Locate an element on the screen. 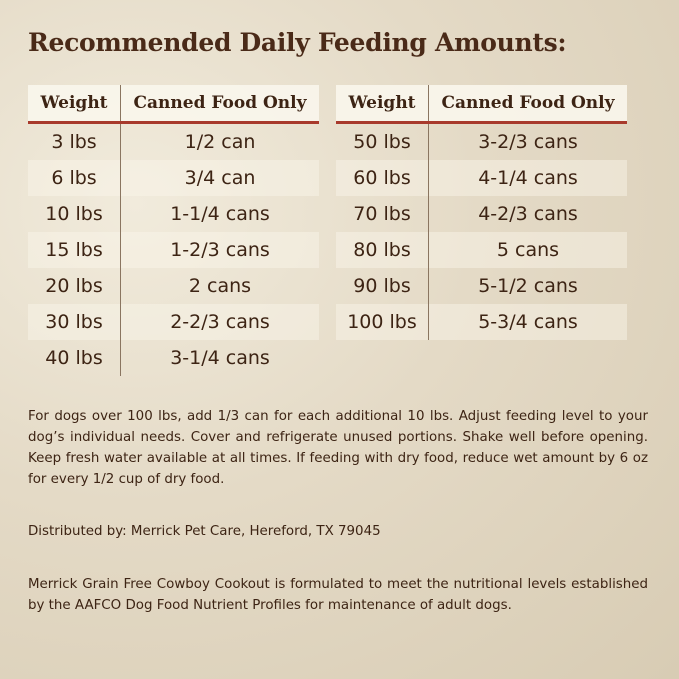  weight-cell: 80 lbs is located at coordinates (382, 250).